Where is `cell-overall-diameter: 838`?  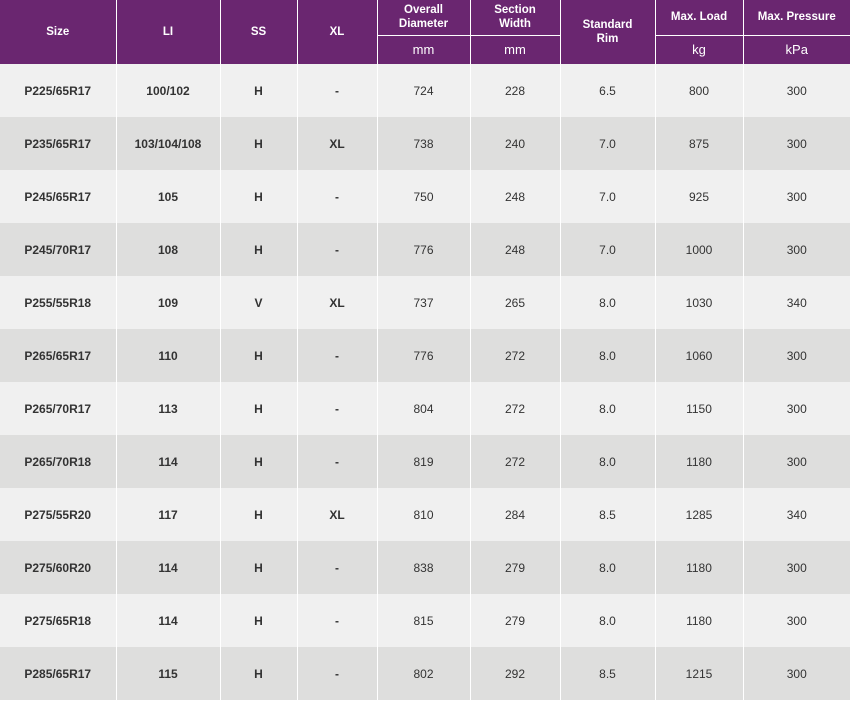
cell-overall-diameter: 838 is located at coordinates (424, 567).